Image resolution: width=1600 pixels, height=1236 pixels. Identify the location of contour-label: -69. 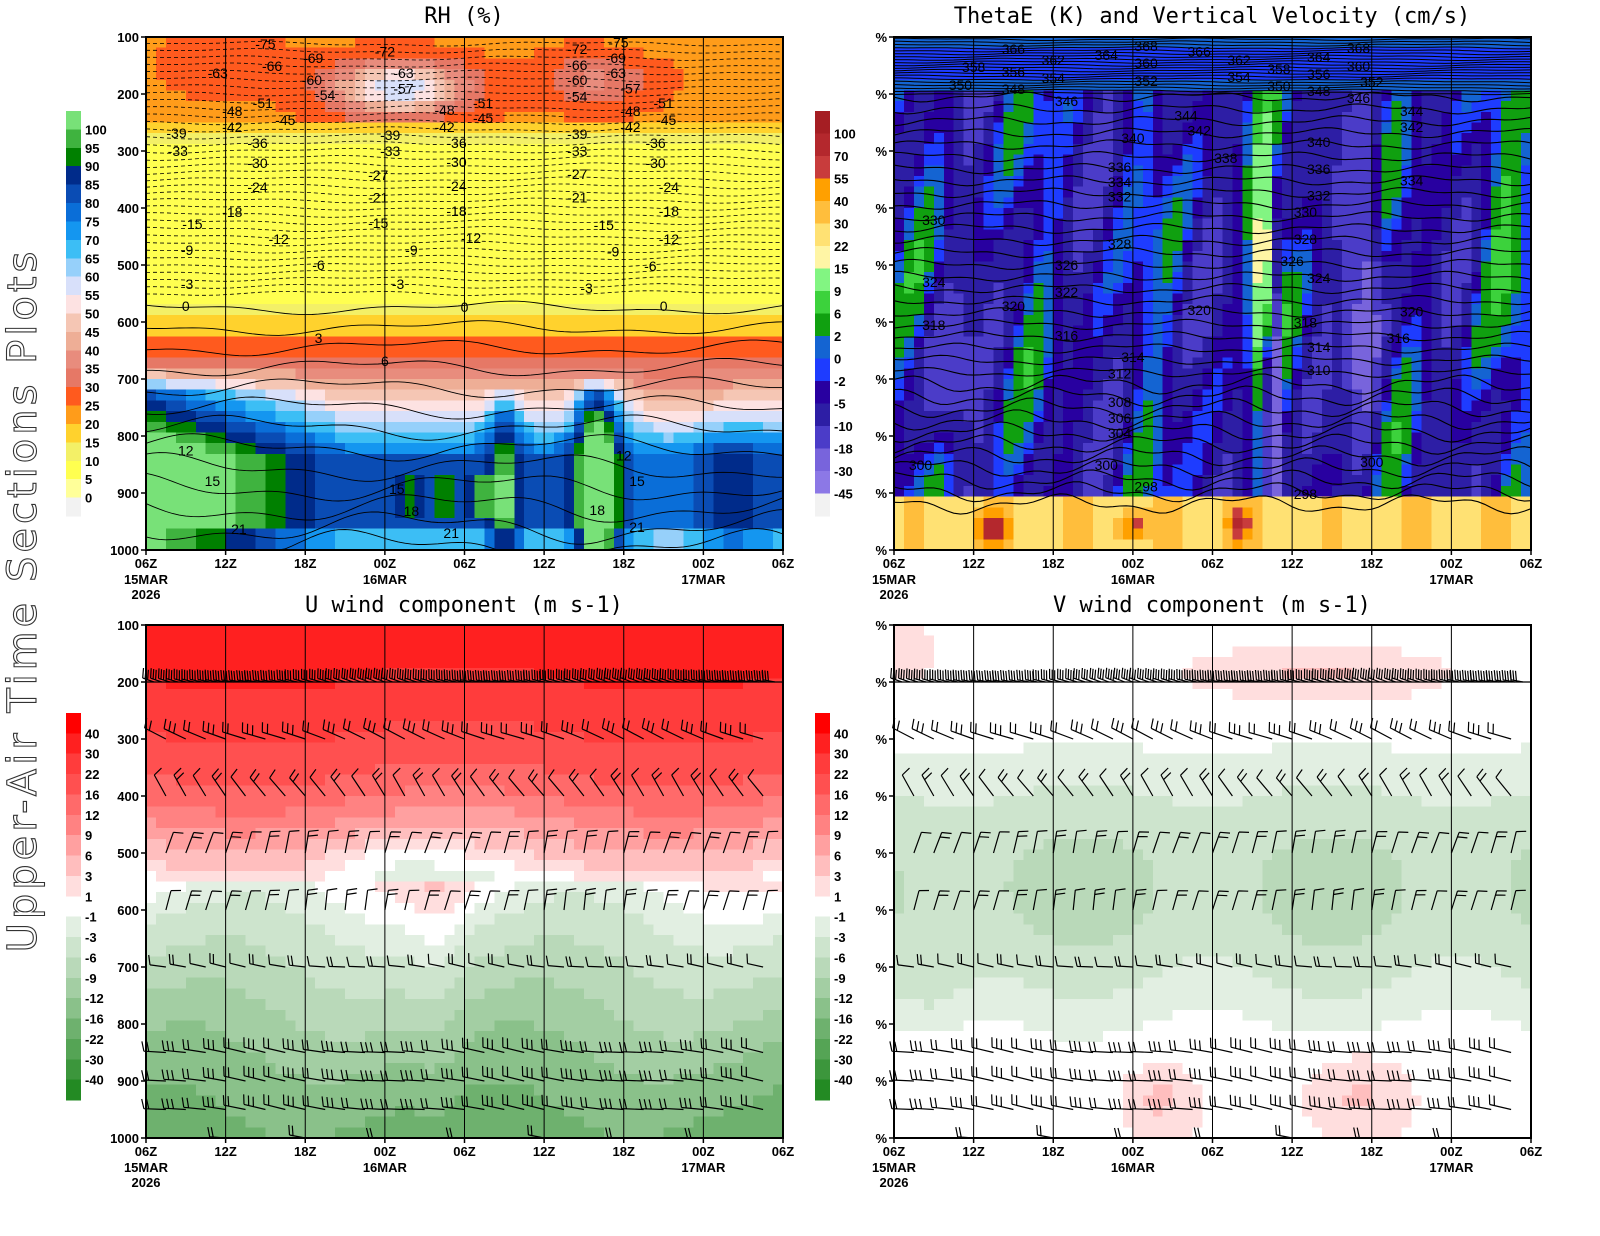
(616, 58).